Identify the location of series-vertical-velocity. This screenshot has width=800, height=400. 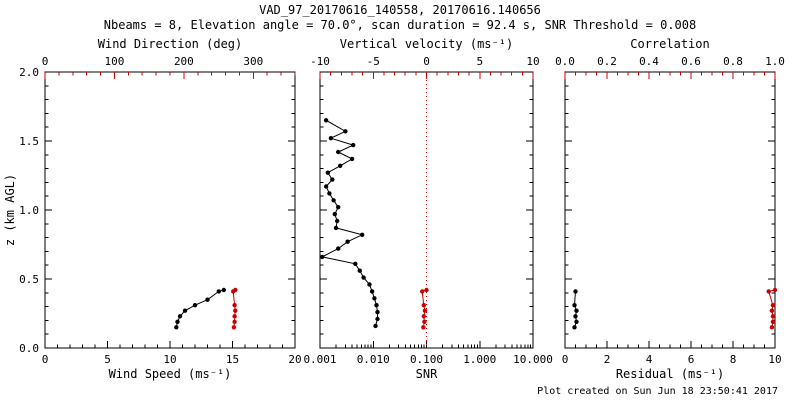
(424, 308).